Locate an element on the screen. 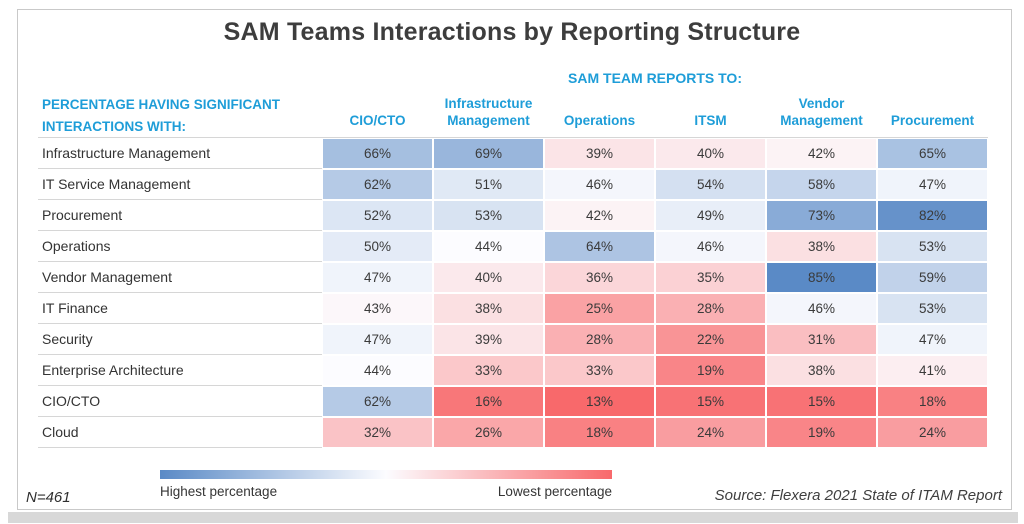  column-header: ITSM is located at coordinates (710, 121).